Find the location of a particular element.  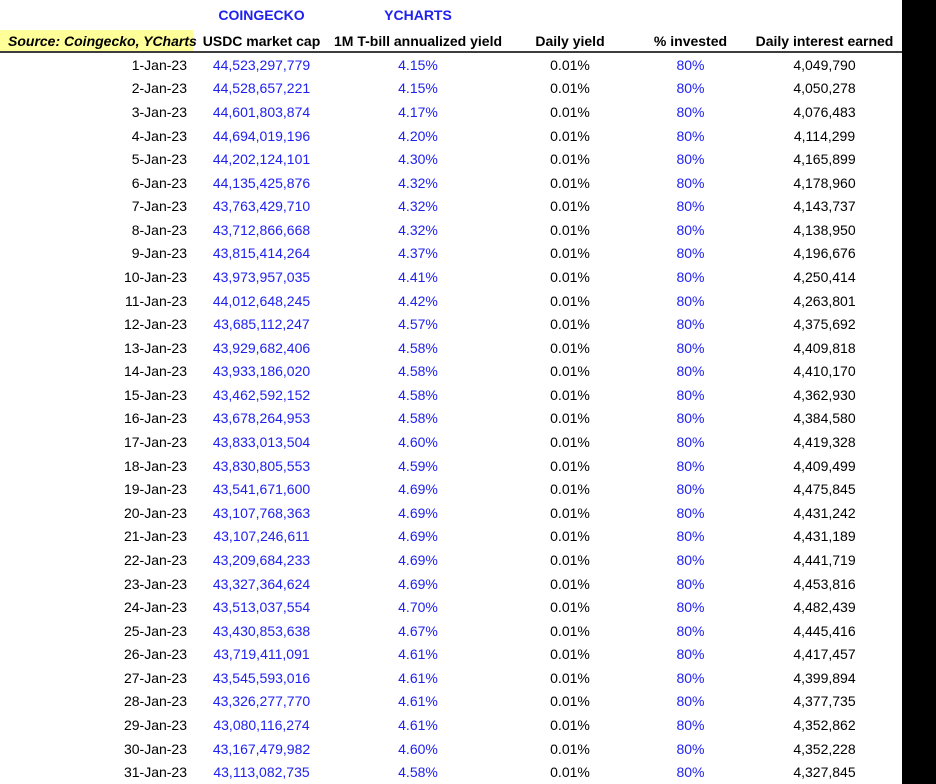

cell-interest-earned: 4,250,414 is located at coordinates (824, 276).